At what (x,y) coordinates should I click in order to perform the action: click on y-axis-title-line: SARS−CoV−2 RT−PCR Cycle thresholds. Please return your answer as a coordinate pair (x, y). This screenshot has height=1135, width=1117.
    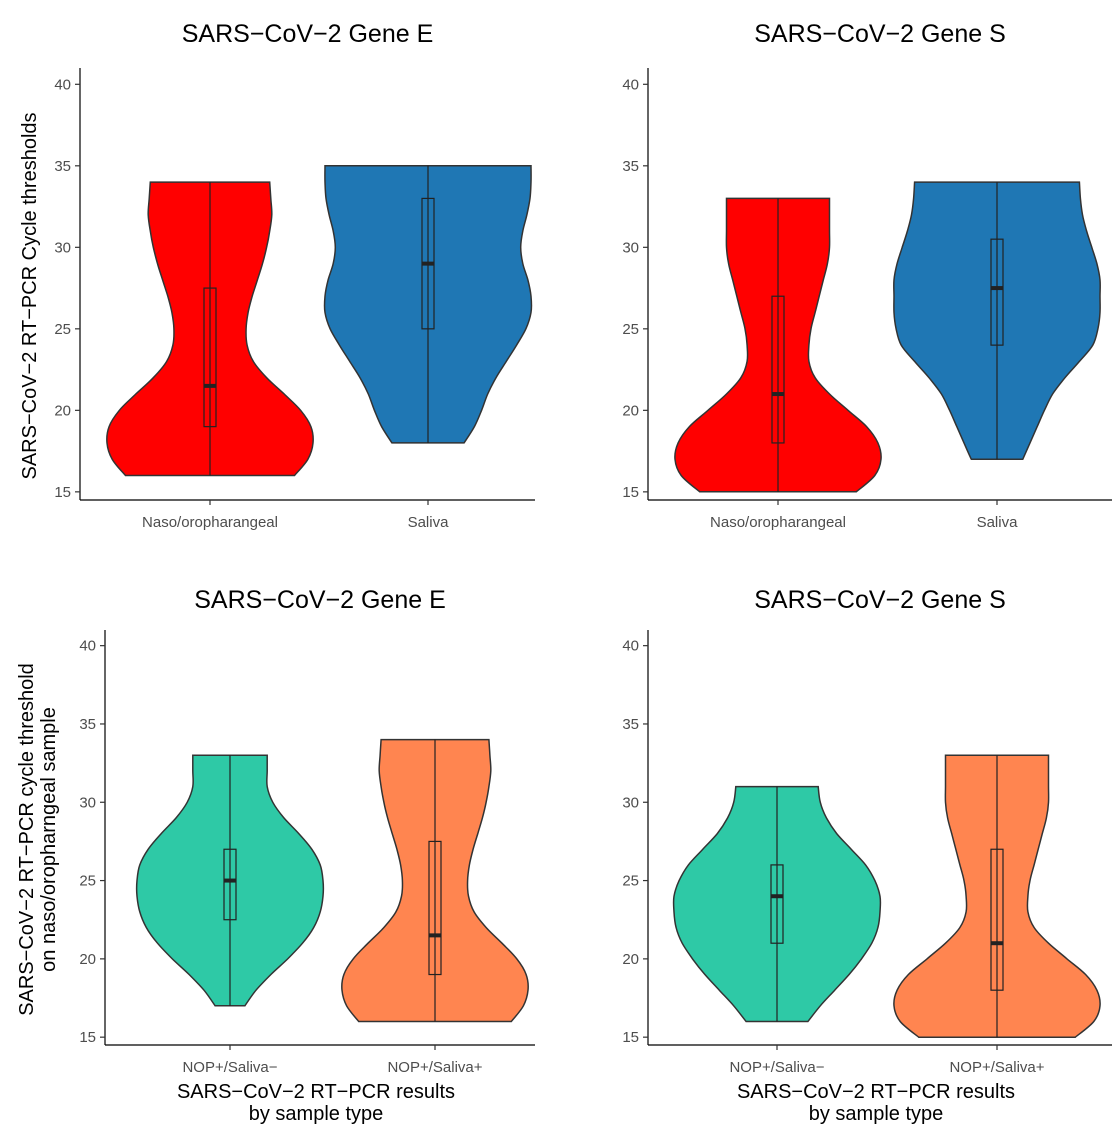
    Looking at the image, I should click on (30, 295).